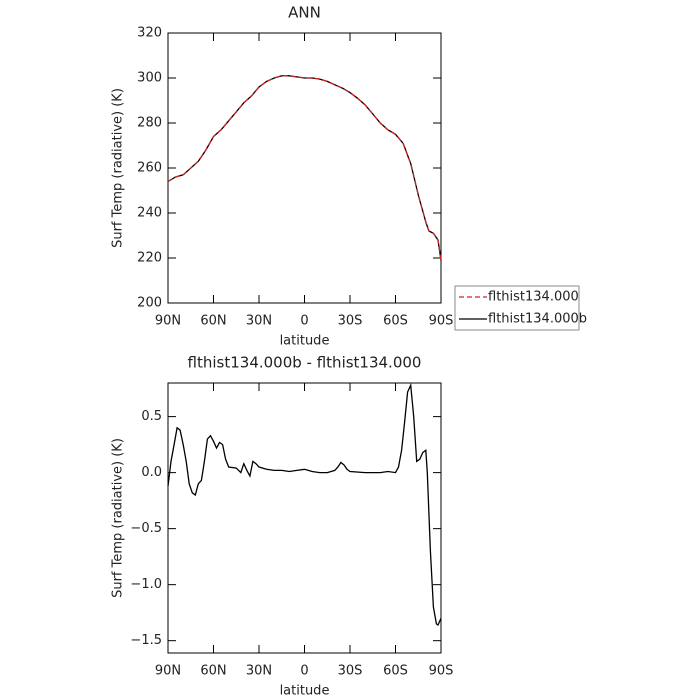 The image size is (700, 700). Describe the element at coordinates (146, 528) in the screenshot. I see `y-tick-label: −0.5` at that location.